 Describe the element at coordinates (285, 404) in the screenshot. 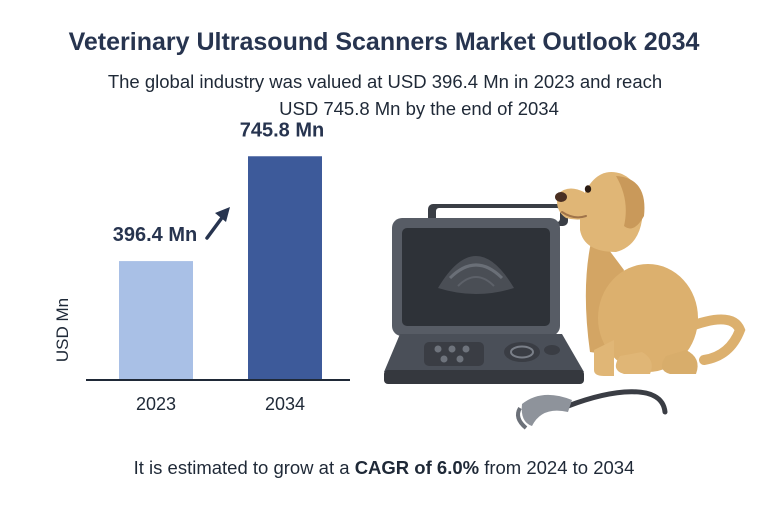

I see `x-tick-label-2034: 2034` at that location.